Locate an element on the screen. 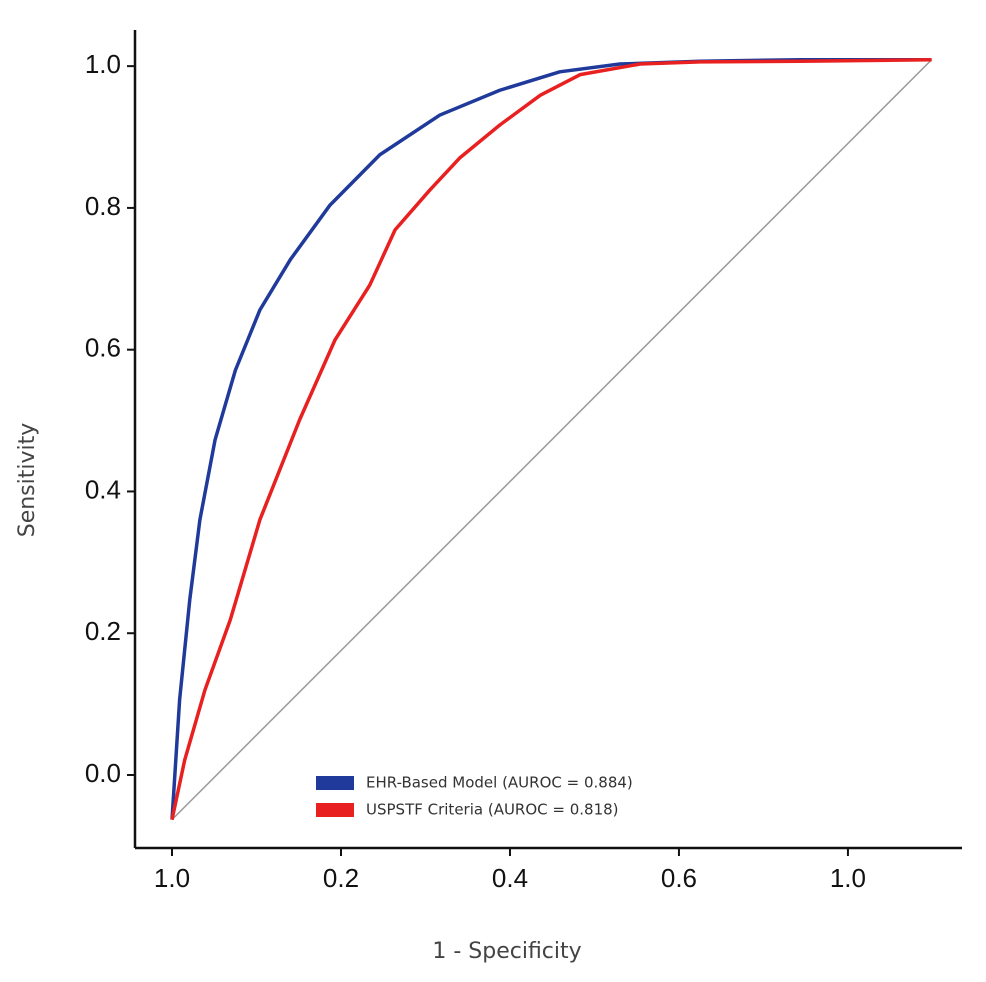 The image size is (986, 982). y-tick-label: 0.6 is located at coordinates (103, 348).